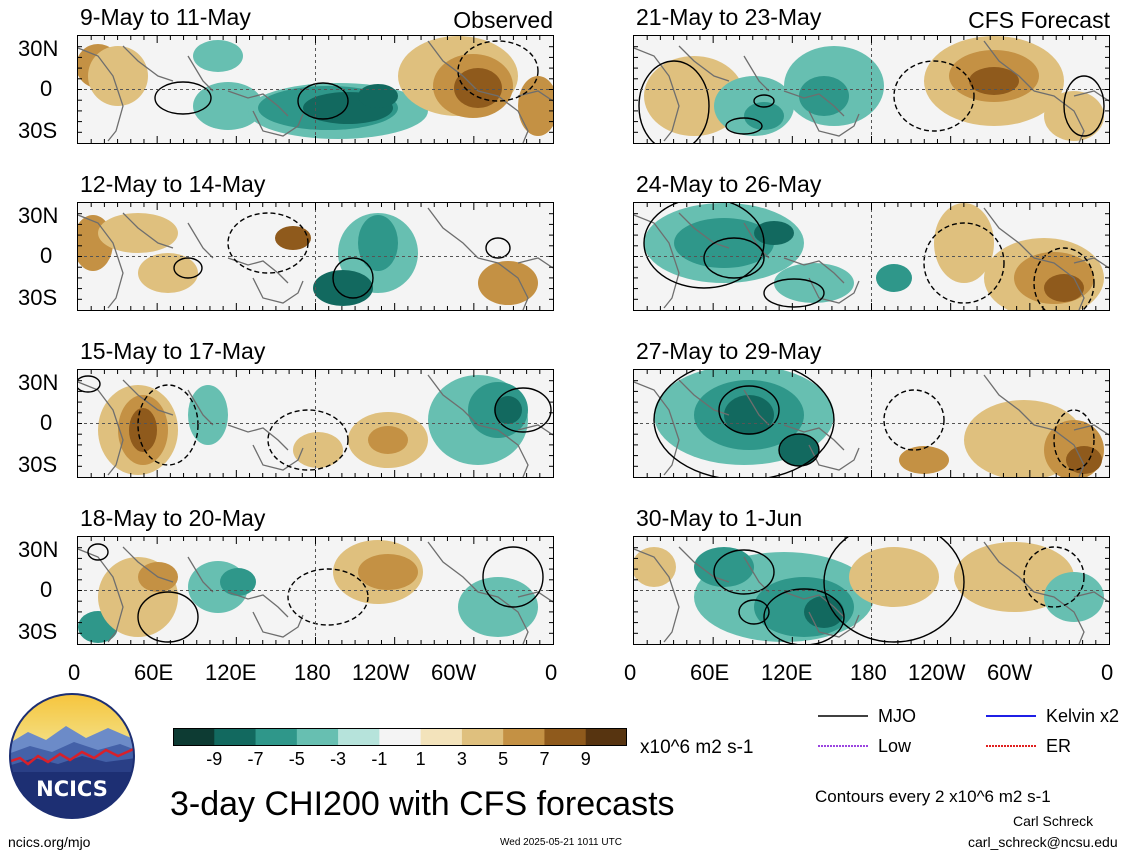 The image size is (1135, 856). What do you see at coordinates (420, 759) in the screenshot?
I see `colorbar-tick-label: 1` at bounding box center [420, 759].